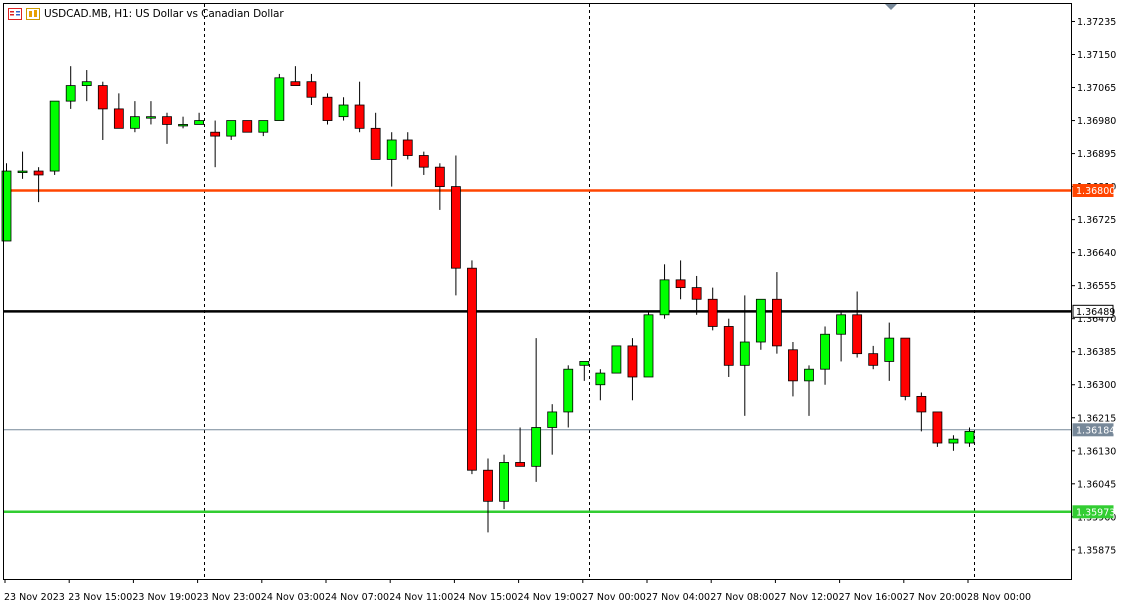 This screenshot has height=612, width=1125. What do you see at coordinates (742, 597) in the screenshot?
I see `x-tick-label: 27 Nov 08:00` at bounding box center [742, 597].